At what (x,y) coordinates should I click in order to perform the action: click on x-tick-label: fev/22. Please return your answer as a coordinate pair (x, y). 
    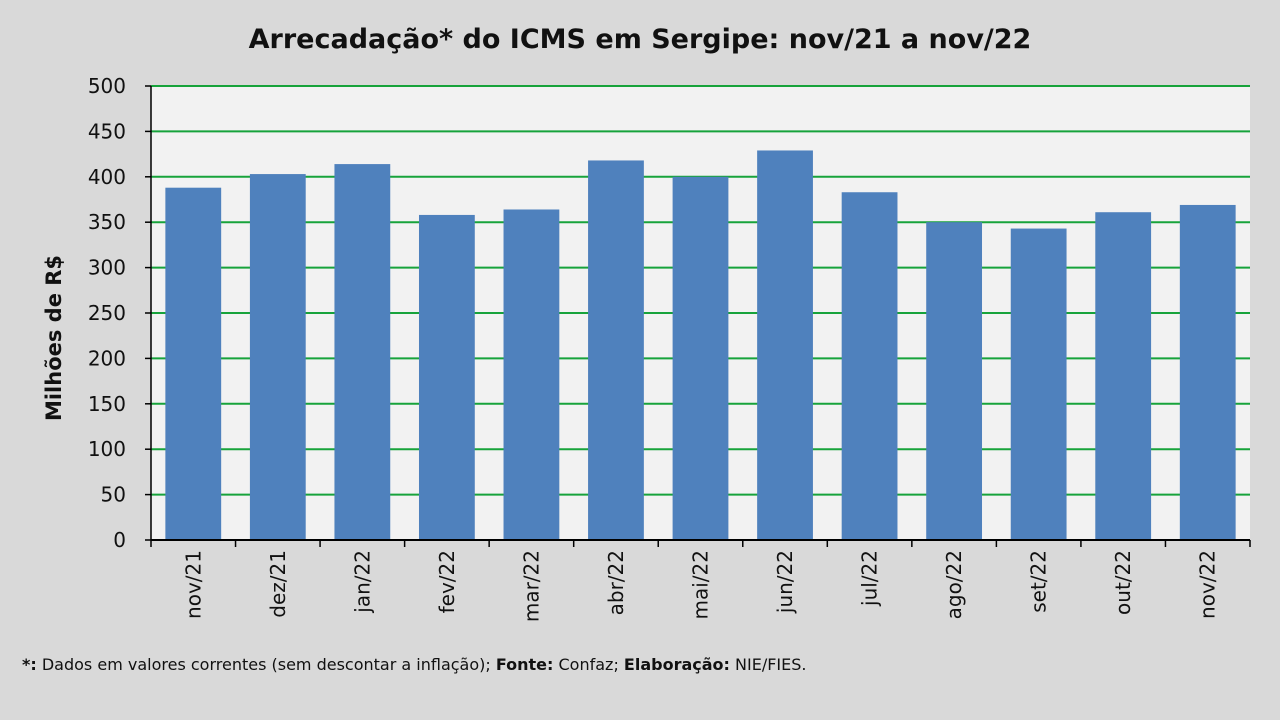
    Looking at the image, I should click on (447, 581).